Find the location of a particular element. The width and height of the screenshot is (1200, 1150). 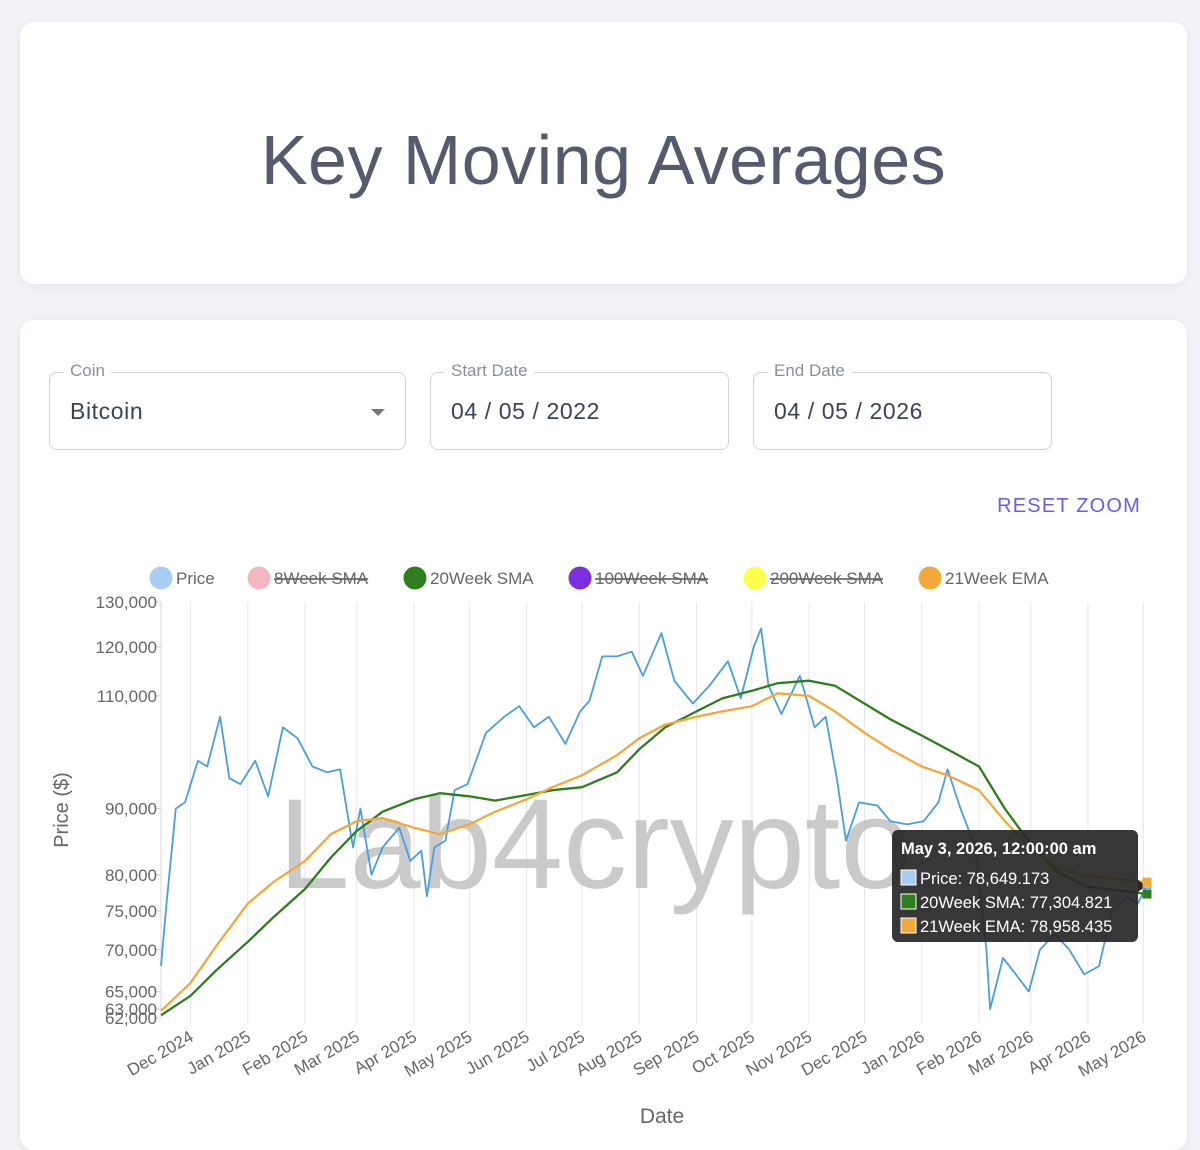

end-date-label: End Date is located at coordinates (809, 371).